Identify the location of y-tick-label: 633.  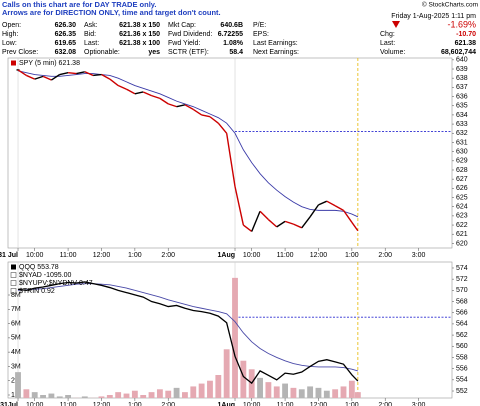
(462, 124).